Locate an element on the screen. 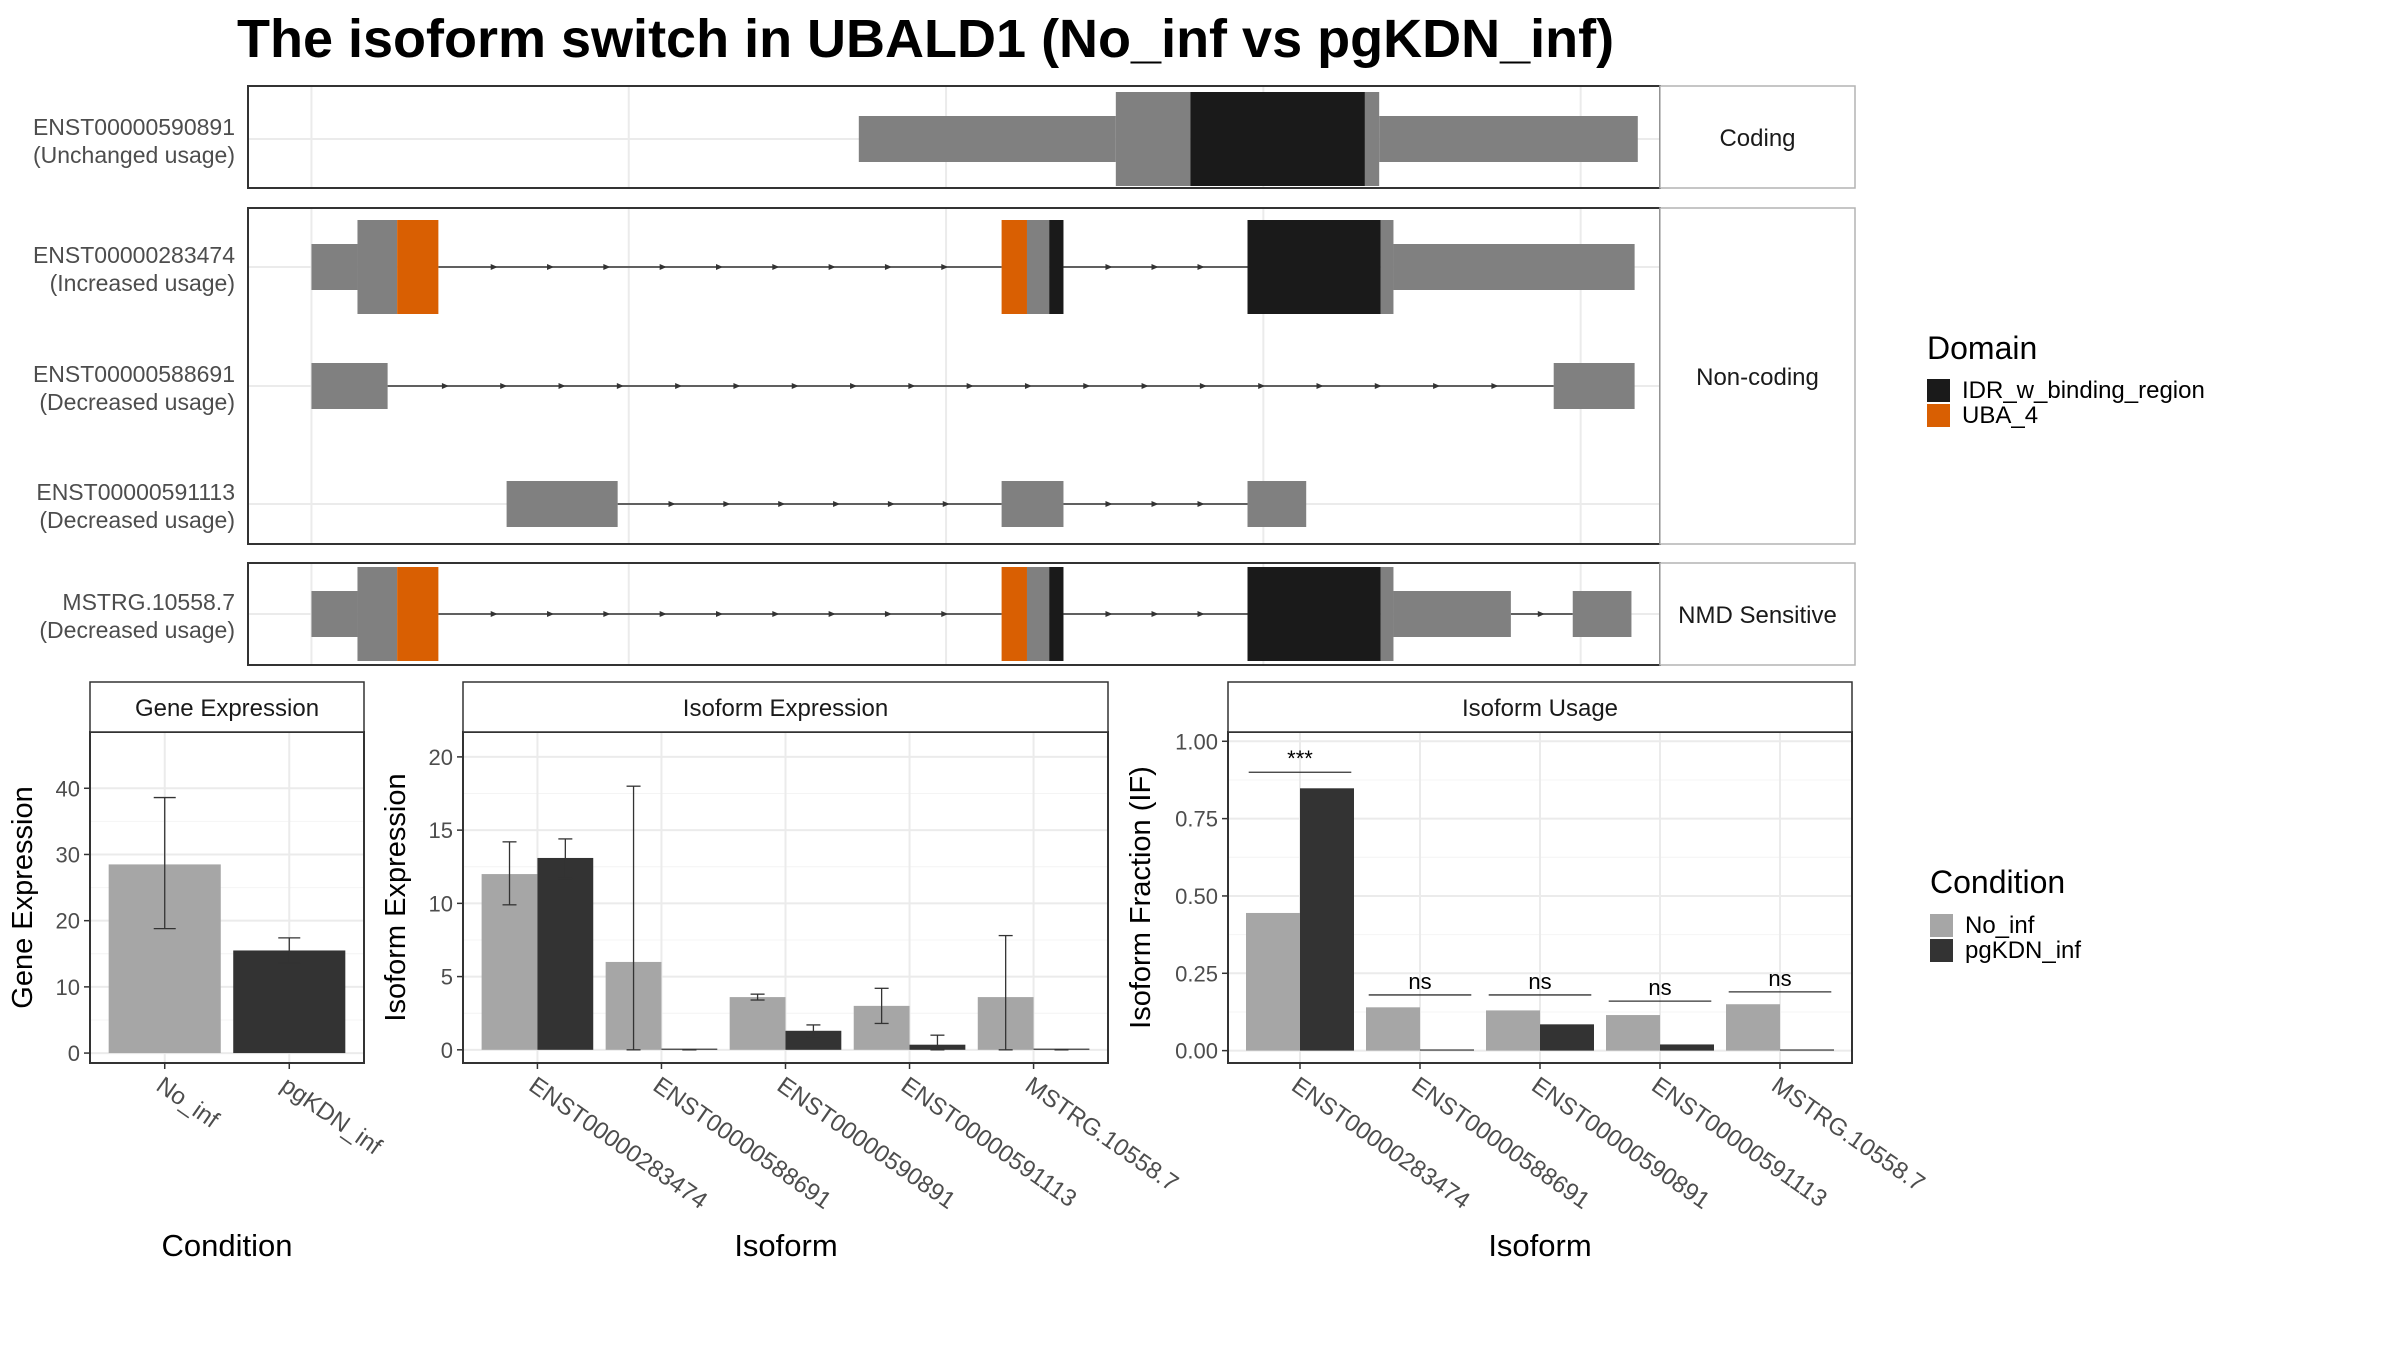  transcript-id-label: ENST00000590891 is located at coordinates (134, 127).